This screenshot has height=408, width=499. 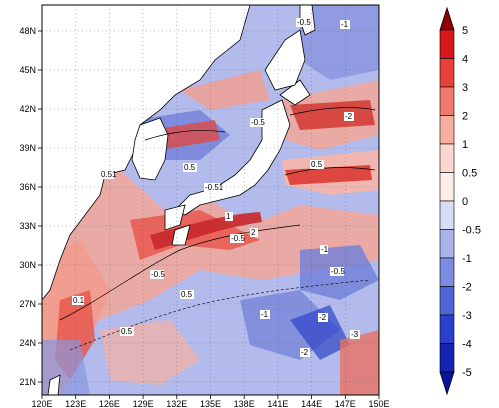 What do you see at coordinates (27, 187) in the screenshot?
I see `lat-tick-label: 36N` at bounding box center [27, 187].